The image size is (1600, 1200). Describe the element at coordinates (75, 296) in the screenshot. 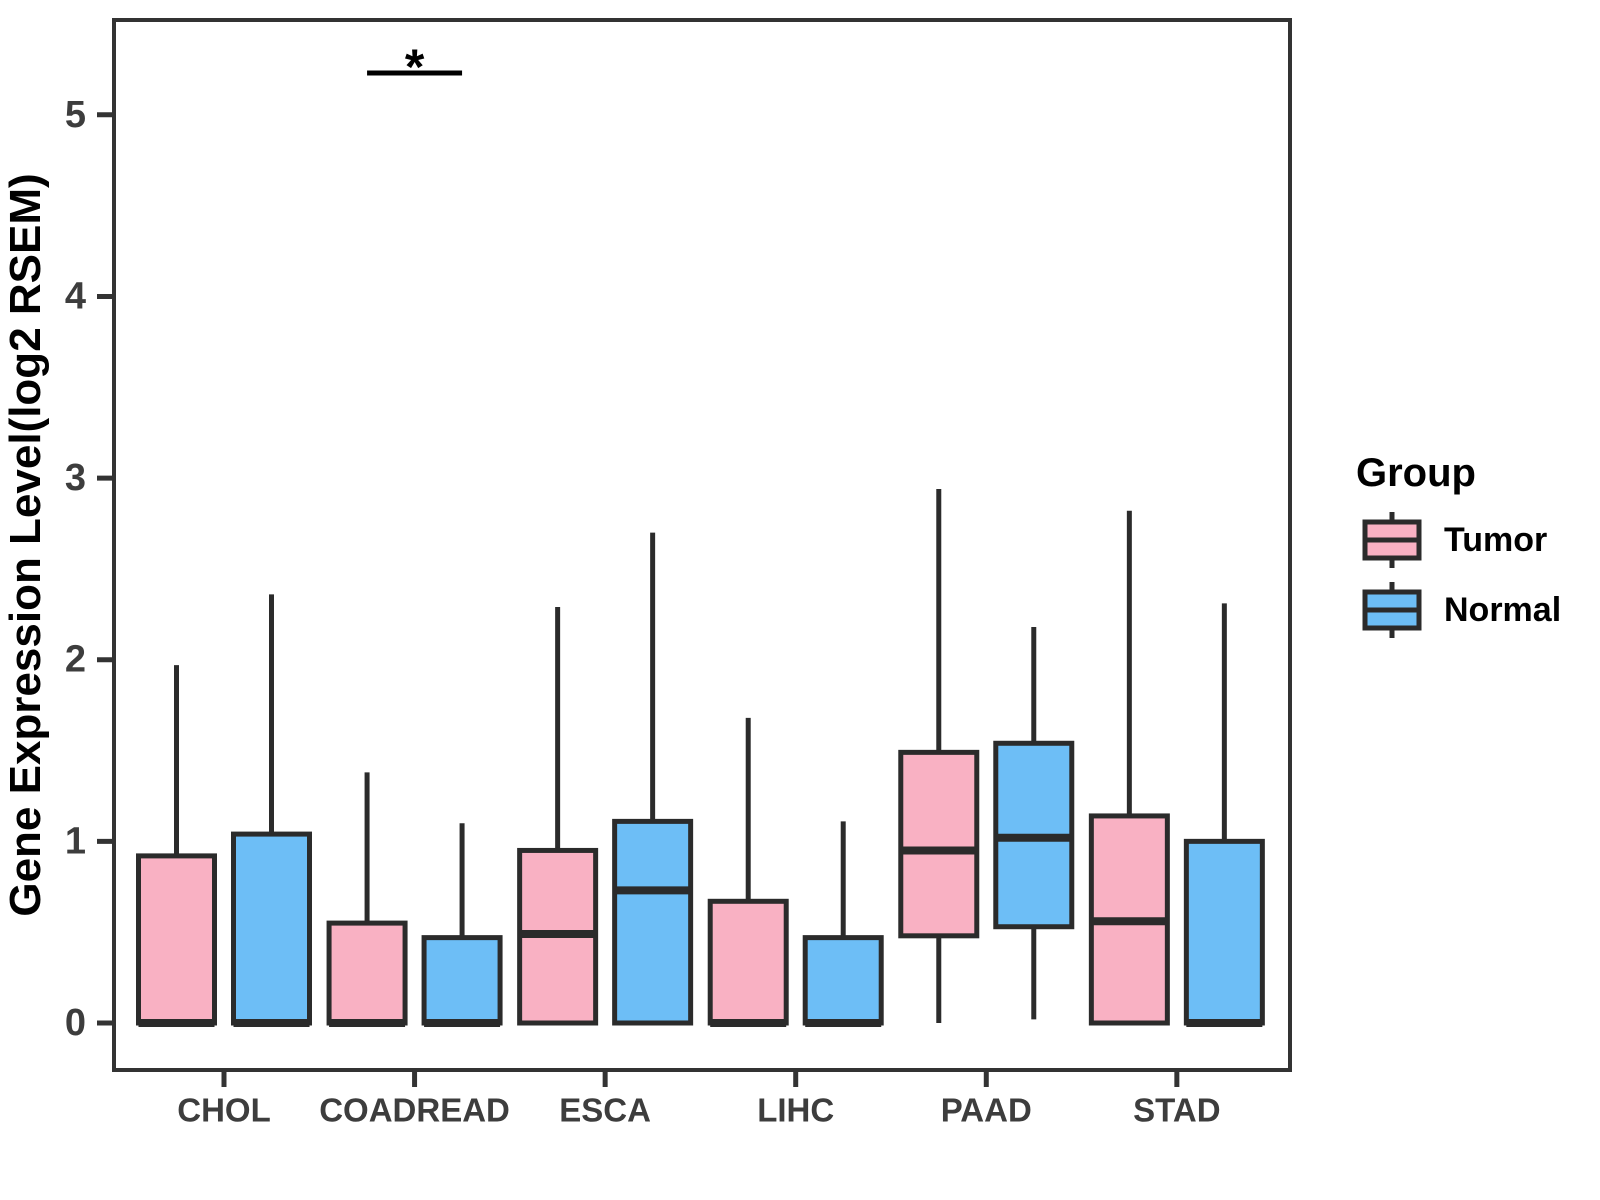

I see `y-tick-label: 4` at that location.